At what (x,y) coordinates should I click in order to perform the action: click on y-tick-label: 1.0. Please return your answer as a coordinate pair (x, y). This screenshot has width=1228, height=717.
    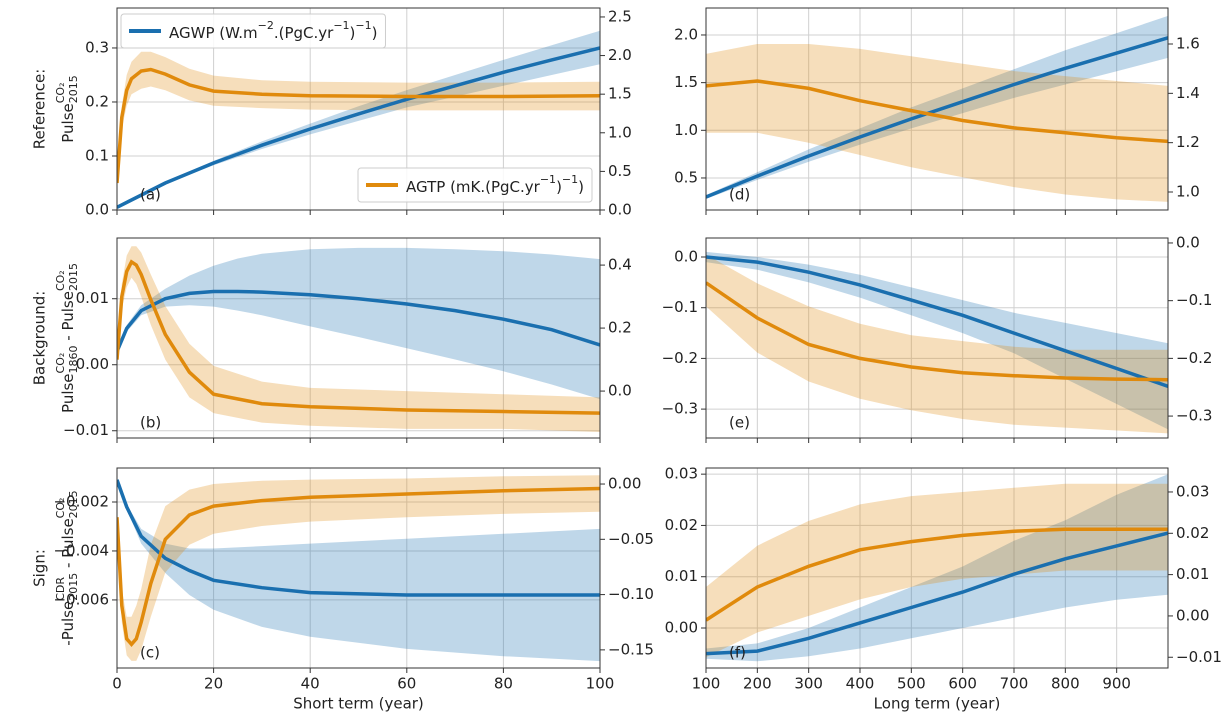
    Looking at the image, I should click on (686, 130).